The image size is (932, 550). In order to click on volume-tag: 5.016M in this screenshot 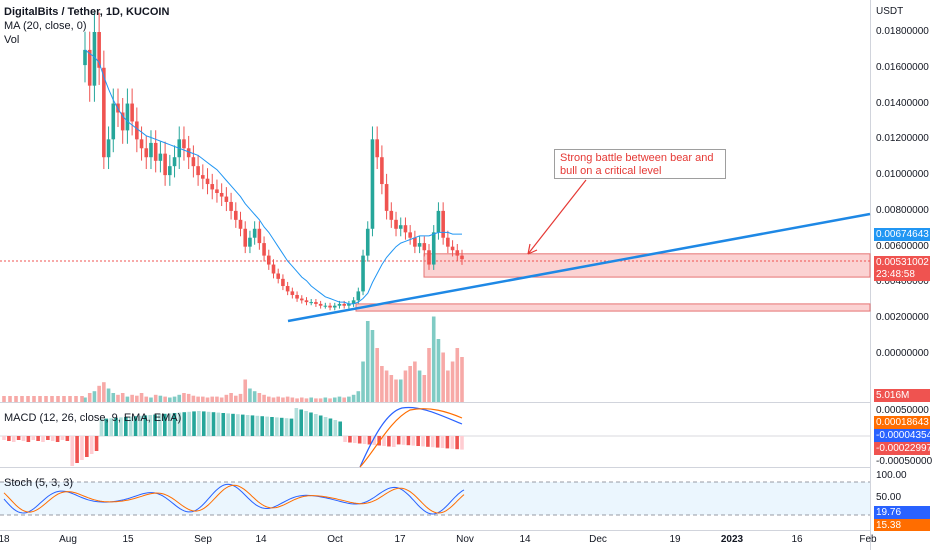, I will do `click(902, 395)`.